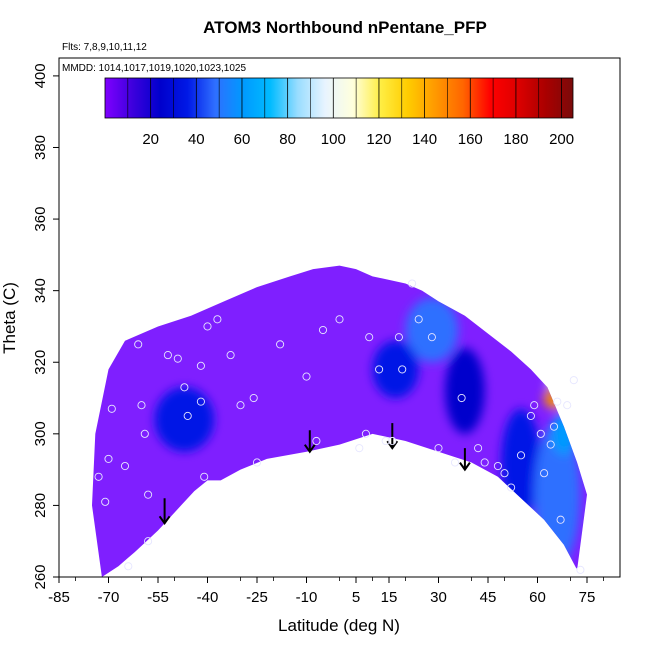 The image size is (650, 650). Describe the element at coordinates (438, 597) in the screenshot. I see `x-tick-label: 30` at that location.